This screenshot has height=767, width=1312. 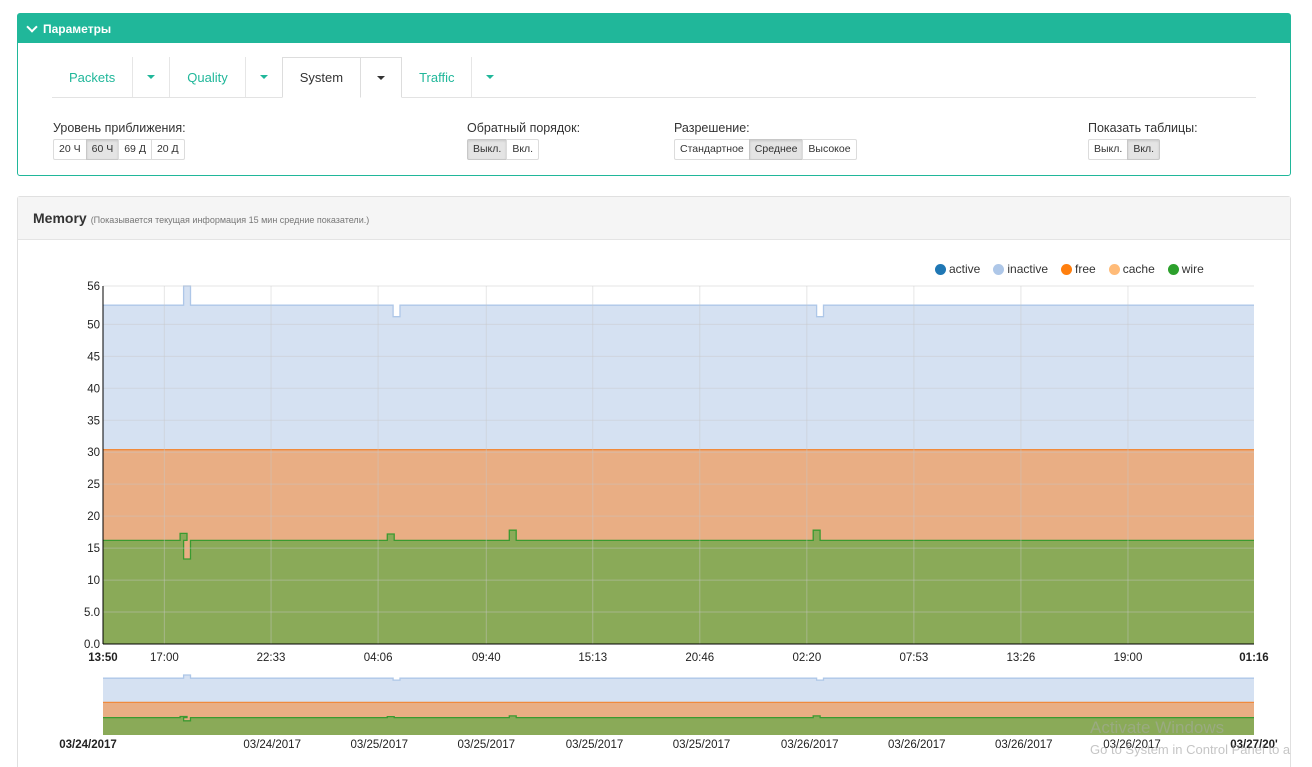 What do you see at coordinates (93, 485) in the screenshot?
I see `y-tick-label: 25` at bounding box center [93, 485].